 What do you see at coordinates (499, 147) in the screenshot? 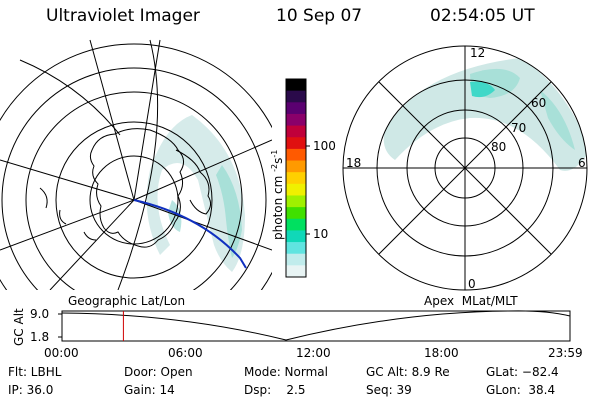
I see `apex-lat-80: 80` at bounding box center [499, 147].